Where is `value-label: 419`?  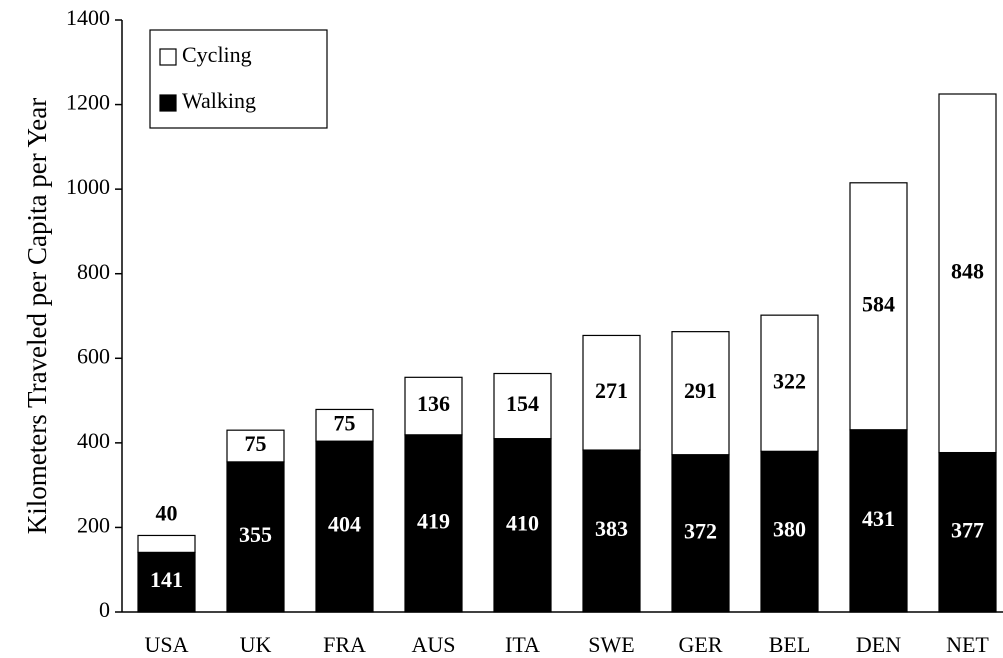
value-label: 419 is located at coordinates (433, 520).